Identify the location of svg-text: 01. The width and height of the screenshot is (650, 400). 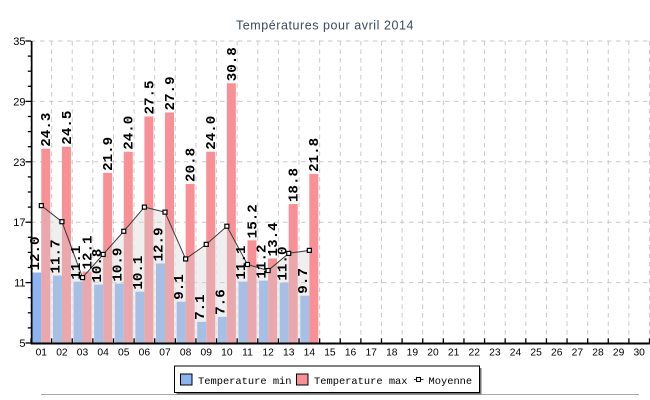
(42, 353).